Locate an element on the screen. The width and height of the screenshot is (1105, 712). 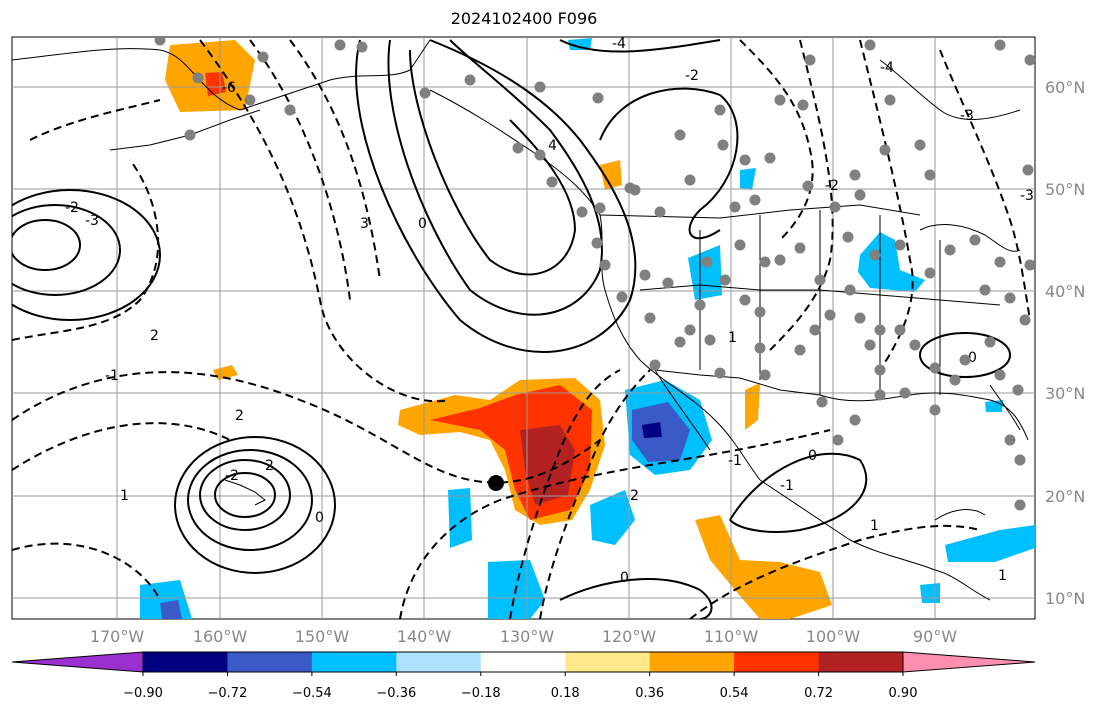
lon-label-90: 90°W is located at coordinates (935, 636).